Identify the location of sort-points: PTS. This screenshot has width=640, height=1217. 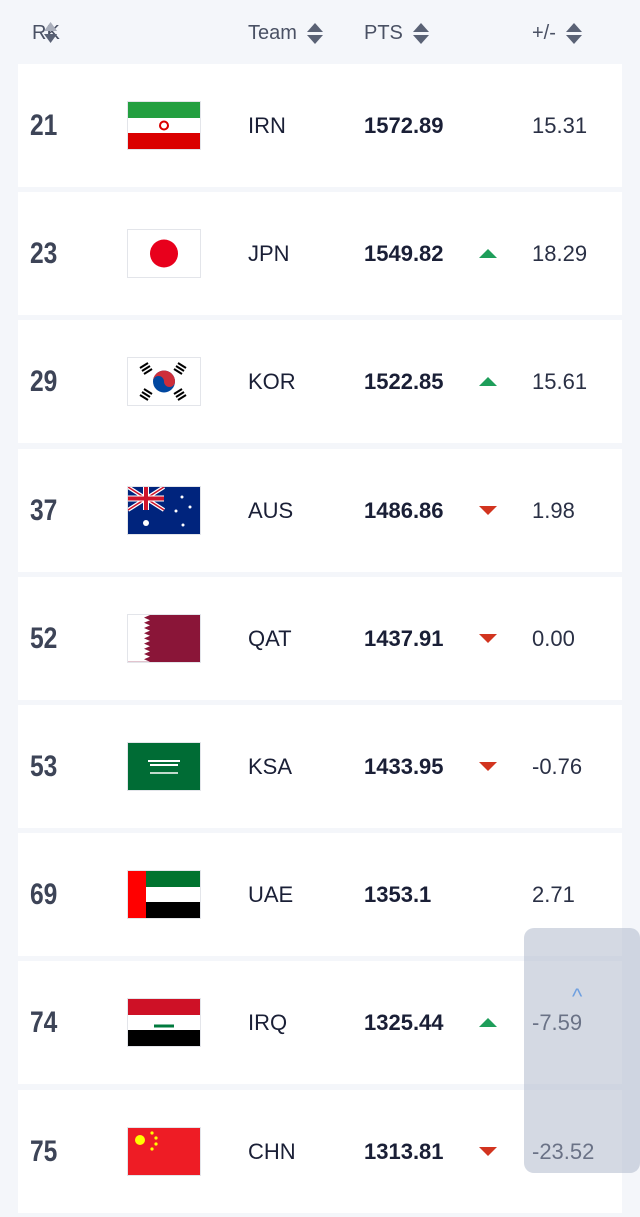
(396, 33).